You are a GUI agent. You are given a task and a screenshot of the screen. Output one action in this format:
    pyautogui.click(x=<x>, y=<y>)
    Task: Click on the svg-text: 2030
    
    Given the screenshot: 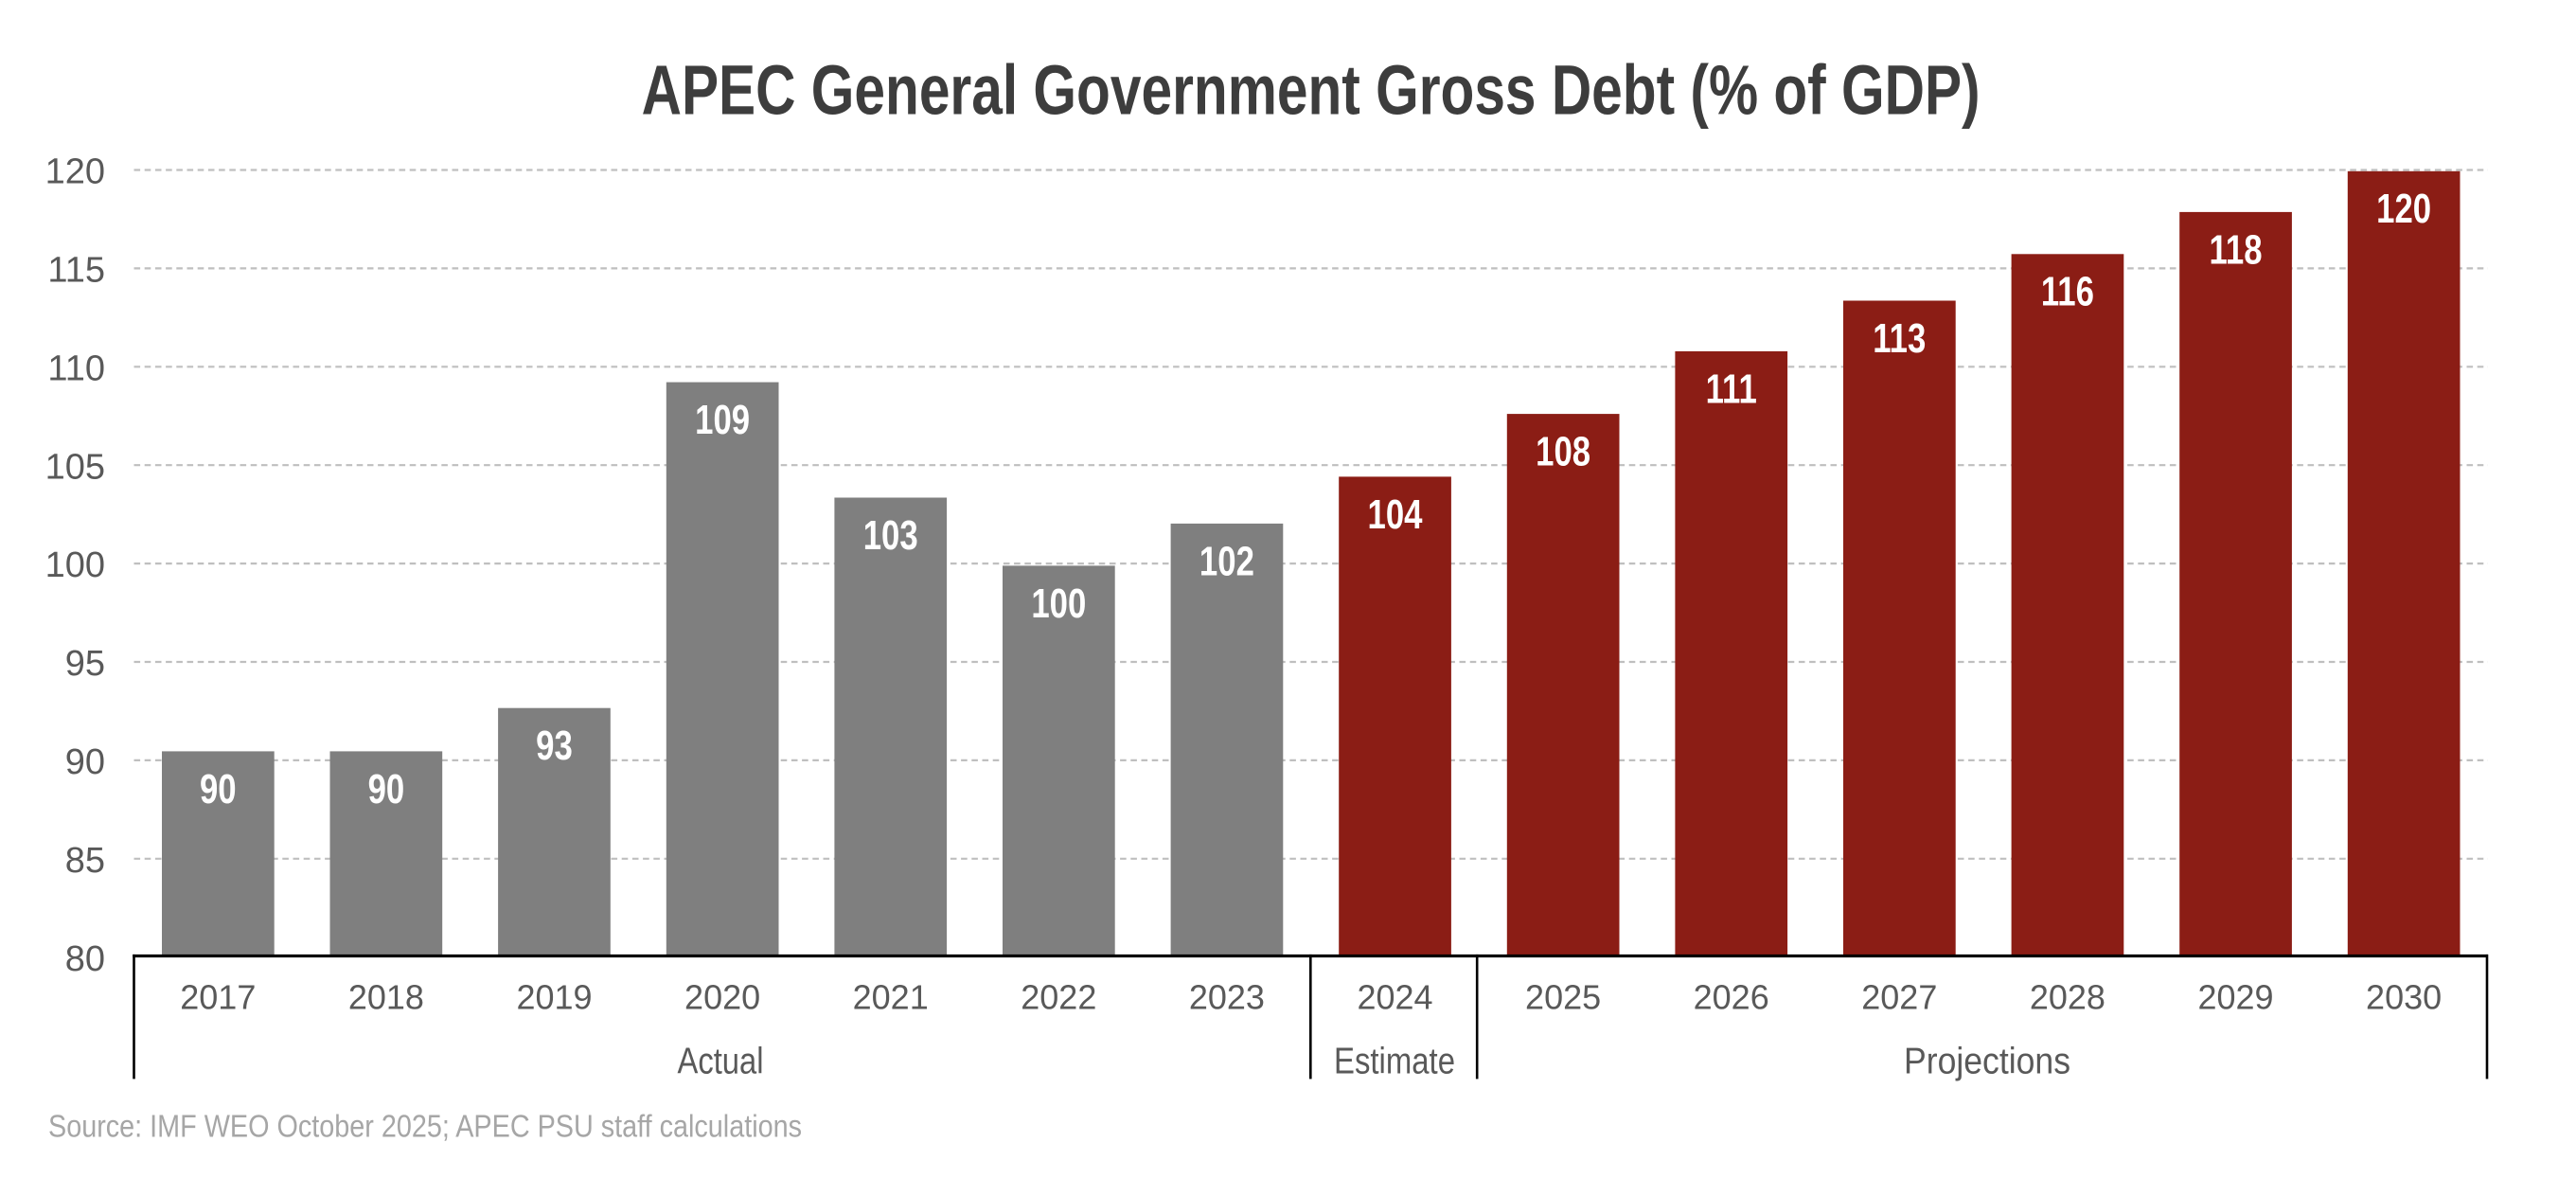 What is the action you would take?
    pyautogui.click(x=2404, y=997)
    